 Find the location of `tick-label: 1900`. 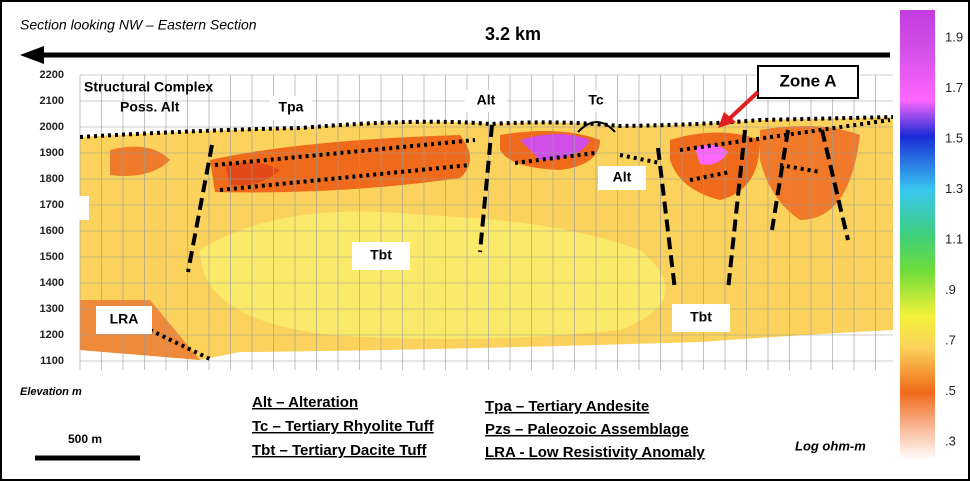

tick-label: 1900 is located at coordinates (52, 153).